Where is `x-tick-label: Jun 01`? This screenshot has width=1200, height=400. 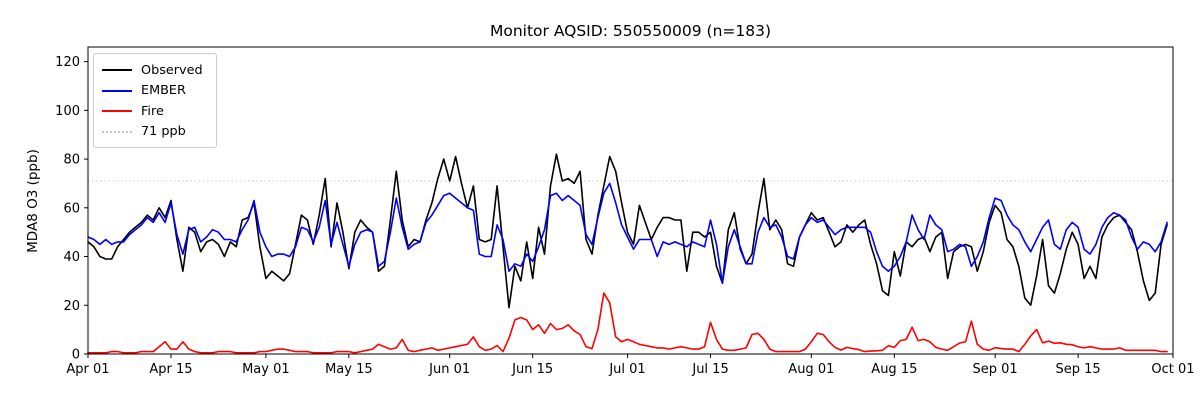 x-tick-label: Jun 01 is located at coordinates (449, 369).